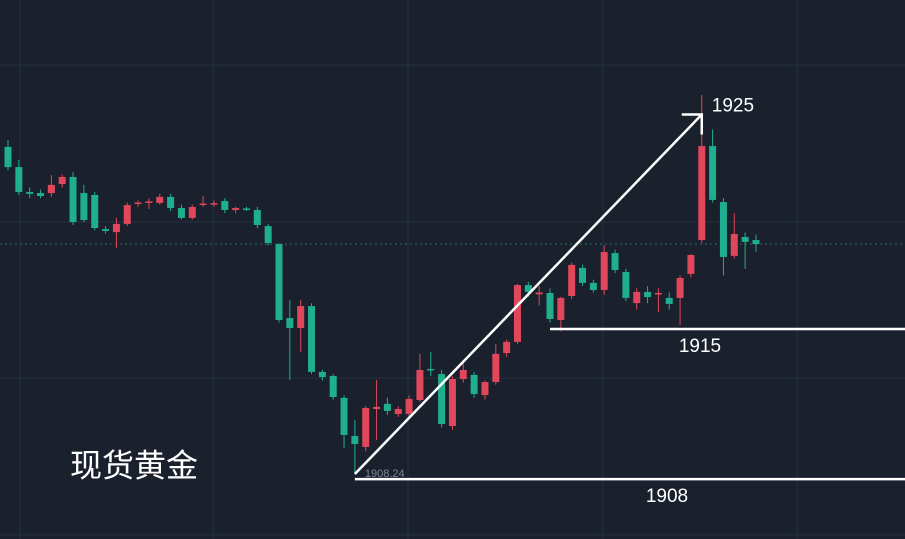  I want to click on low-label: 1908.24, so click(385, 474).